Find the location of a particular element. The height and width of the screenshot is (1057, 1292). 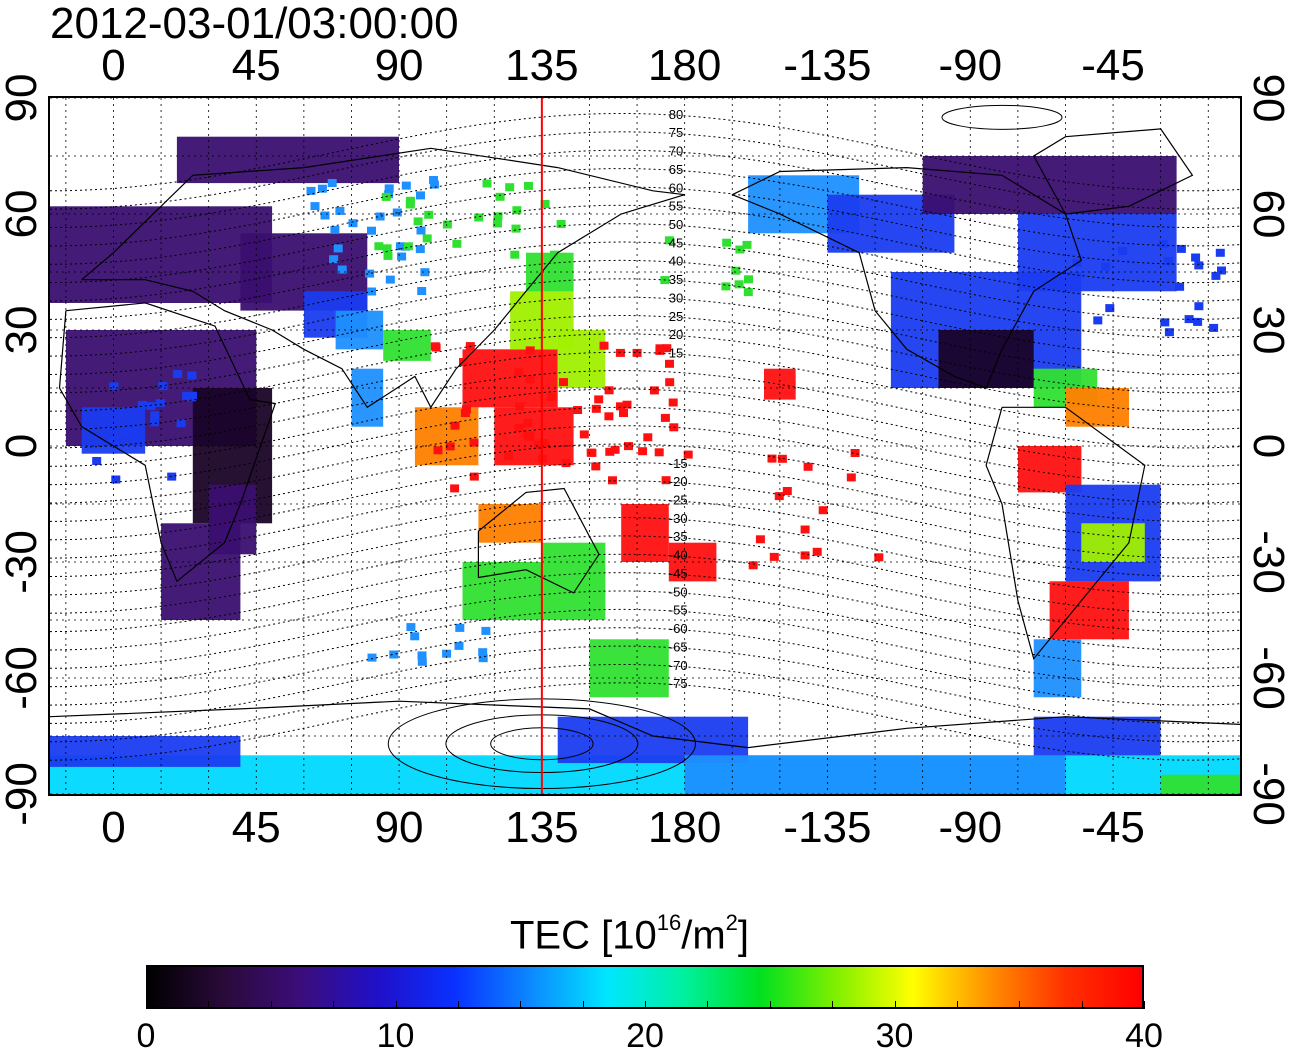

left-lat-tick: 90 is located at coordinates (23, 98).